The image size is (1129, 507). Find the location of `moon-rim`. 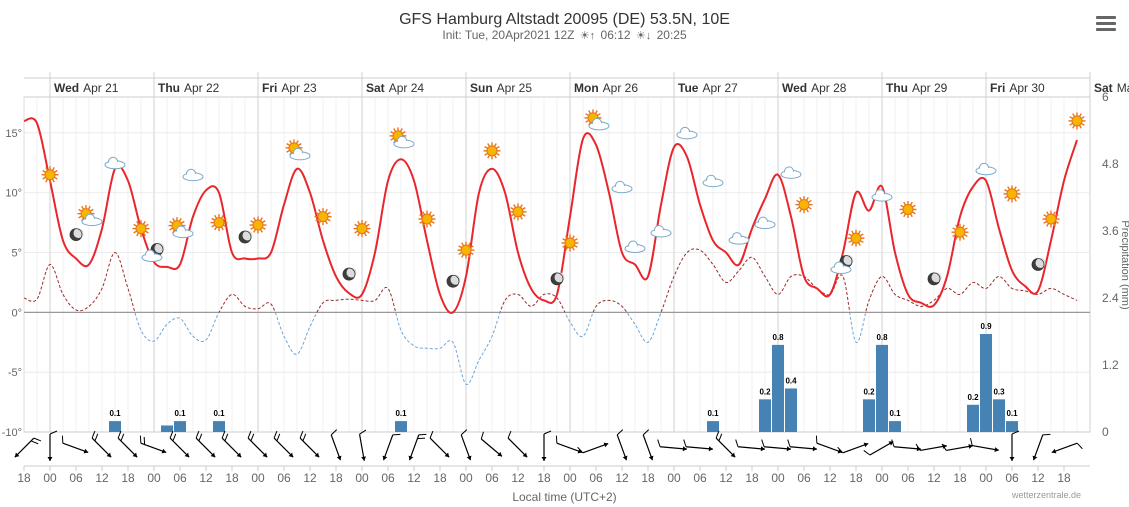

moon-rim is located at coordinates (76, 234).